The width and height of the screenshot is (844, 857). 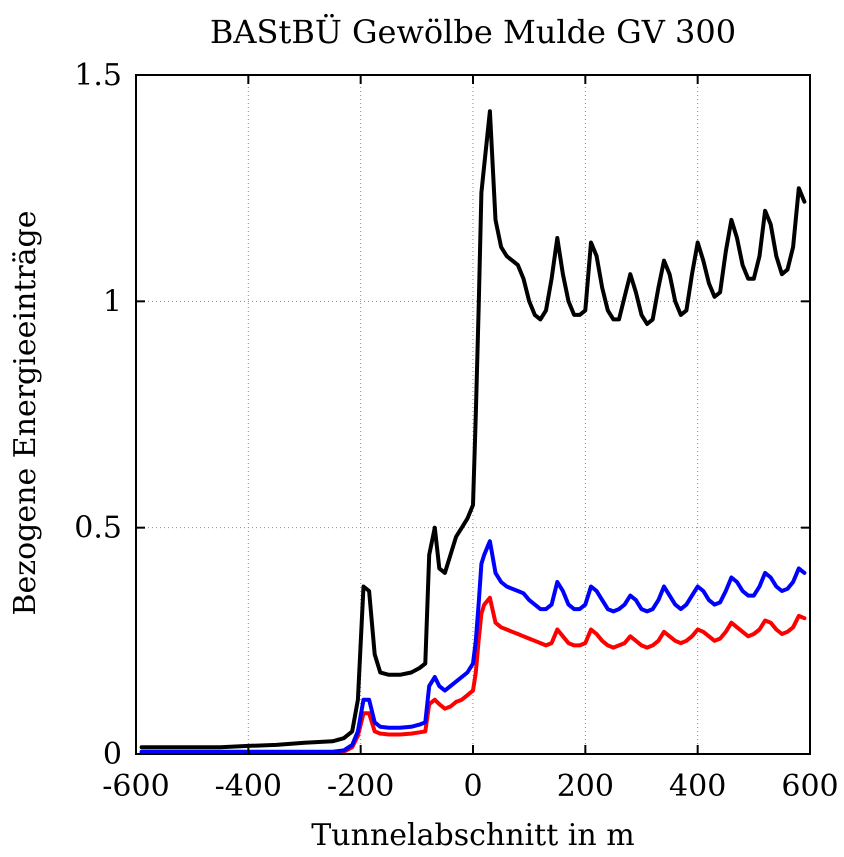 What do you see at coordinates (360, 786) in the screenshot?
I see `x-tick-label: -200` at bounding box center [360, 786].